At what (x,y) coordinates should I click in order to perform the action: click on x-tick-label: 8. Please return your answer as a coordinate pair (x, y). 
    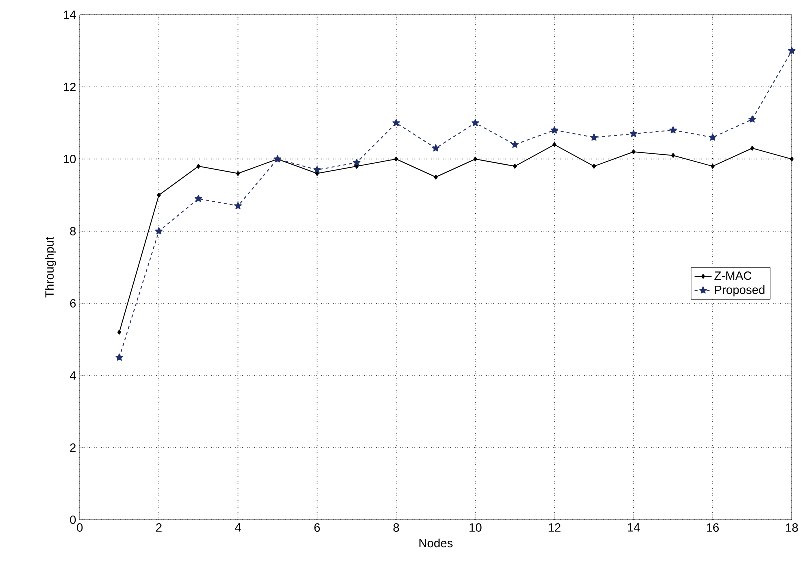
    Looking at the image, I should click on (397, 528).